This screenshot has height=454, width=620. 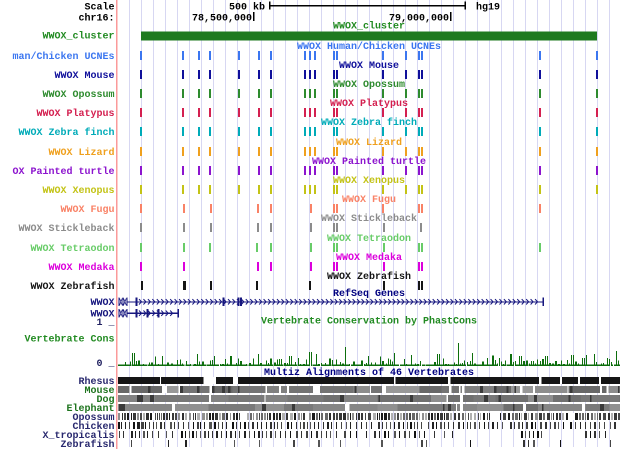 I want to click on svg-text: Dog, so click(x=105, y=400).